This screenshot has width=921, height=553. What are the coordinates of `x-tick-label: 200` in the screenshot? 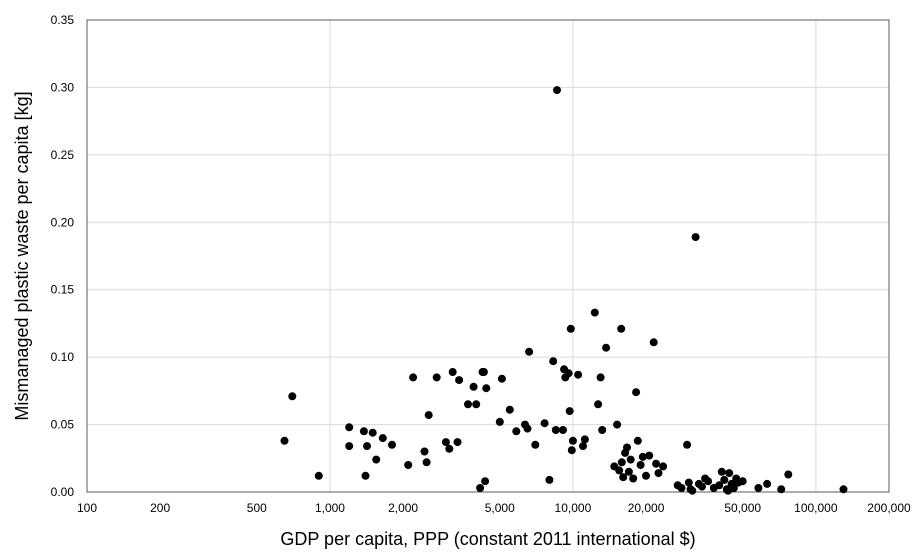 It's located at (160, 508).